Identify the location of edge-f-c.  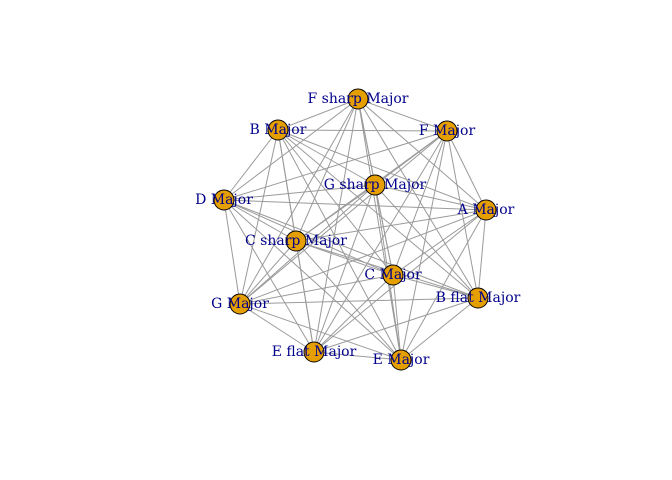
(420, 203).